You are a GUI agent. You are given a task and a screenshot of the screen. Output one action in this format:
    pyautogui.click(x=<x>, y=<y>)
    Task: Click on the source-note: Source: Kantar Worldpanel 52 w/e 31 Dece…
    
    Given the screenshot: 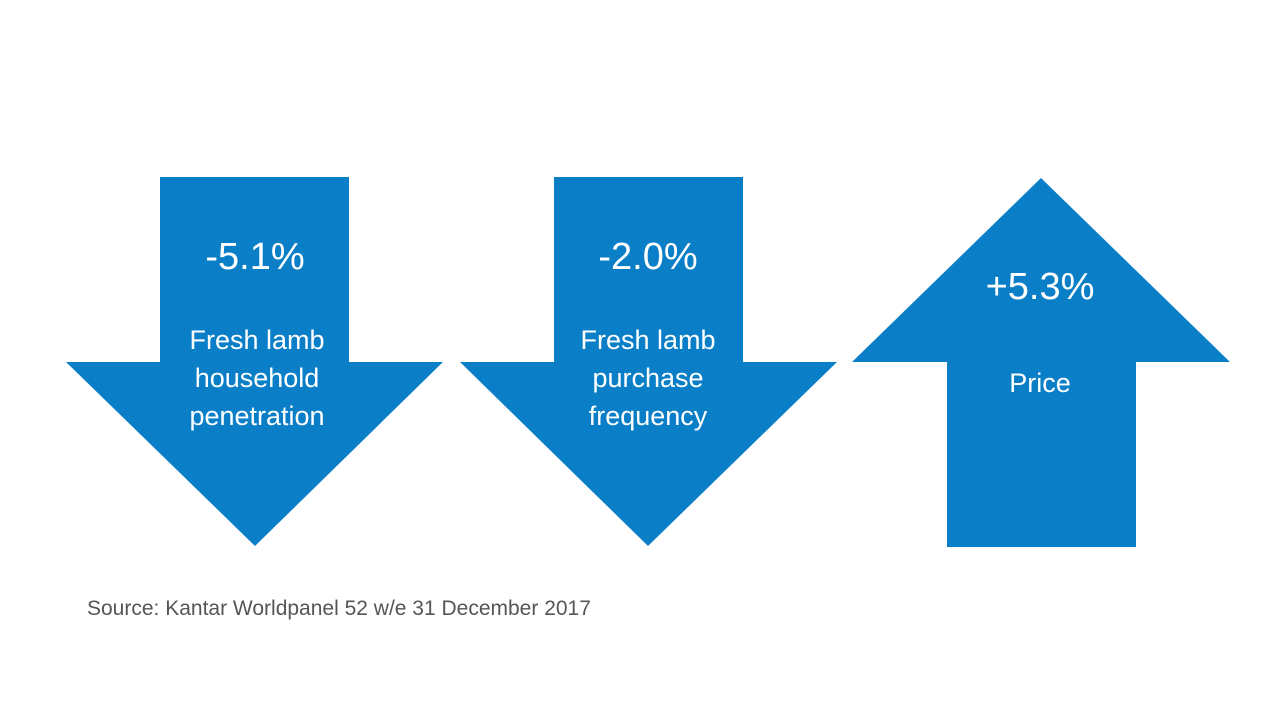 What is the action you would take?
    pyautogui.click(x=339, y=608)
    